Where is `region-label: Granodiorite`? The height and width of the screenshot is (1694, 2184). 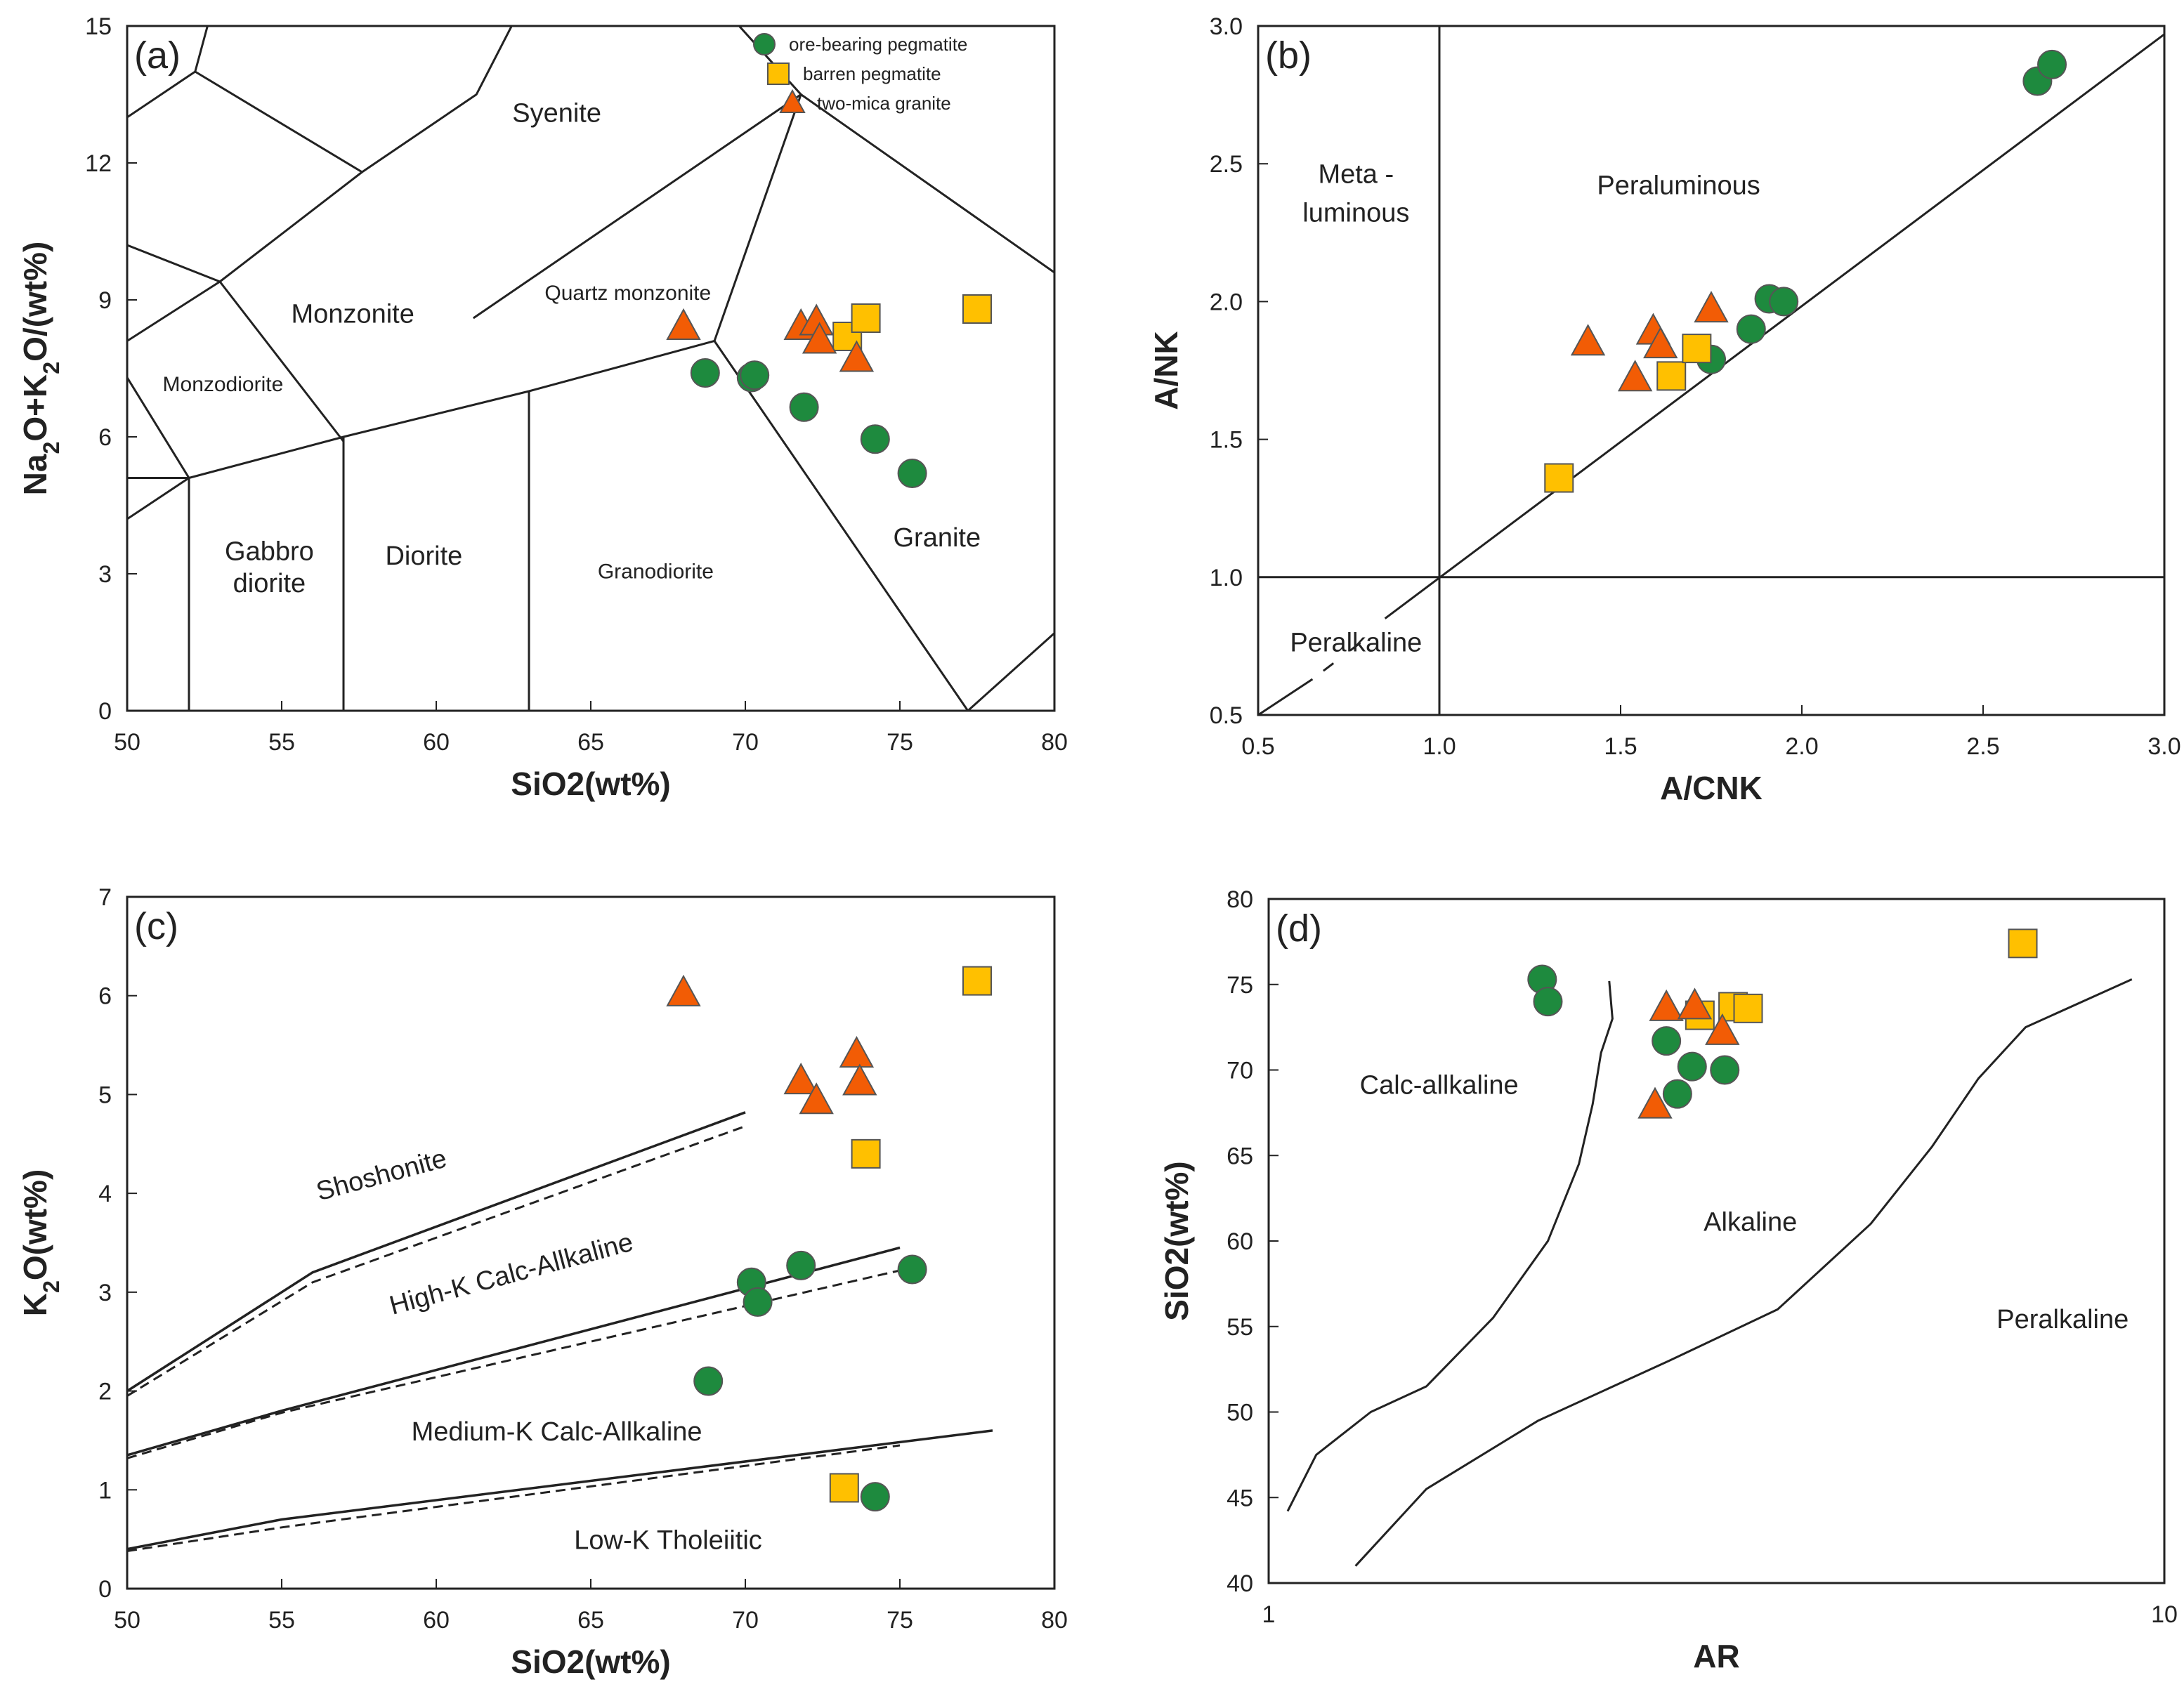 region-label: Granodiorite is located at coordinates (656, 572).